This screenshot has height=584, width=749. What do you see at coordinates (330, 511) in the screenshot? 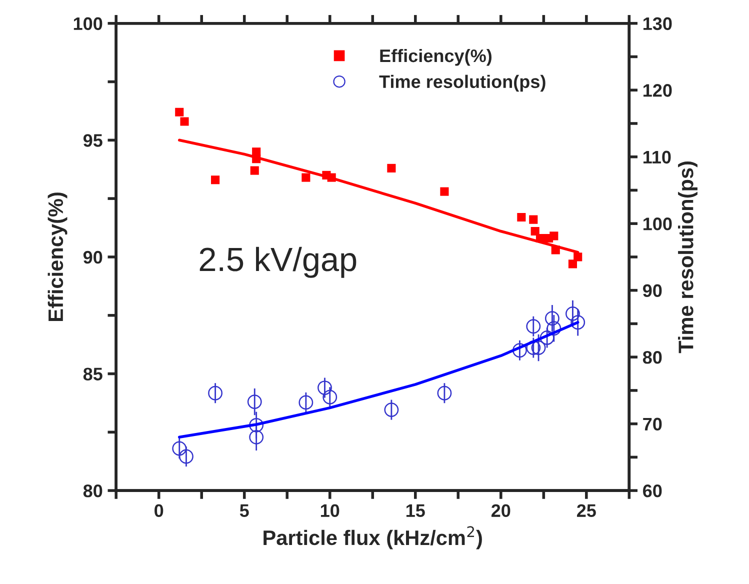
I see `x-tick-label: 10` at bounding box center [330, 511].